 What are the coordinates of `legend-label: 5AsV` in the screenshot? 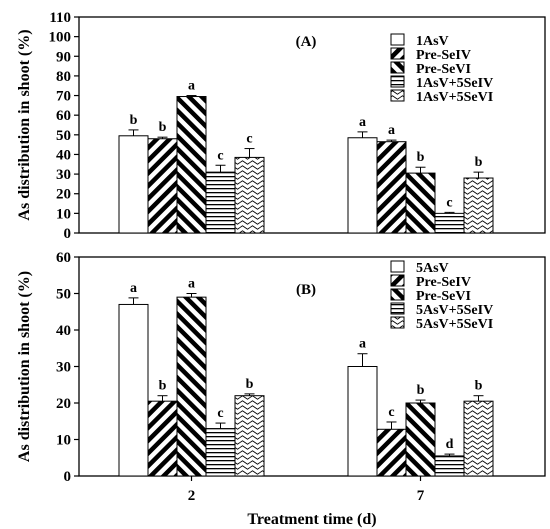 It's located at (432, 268).